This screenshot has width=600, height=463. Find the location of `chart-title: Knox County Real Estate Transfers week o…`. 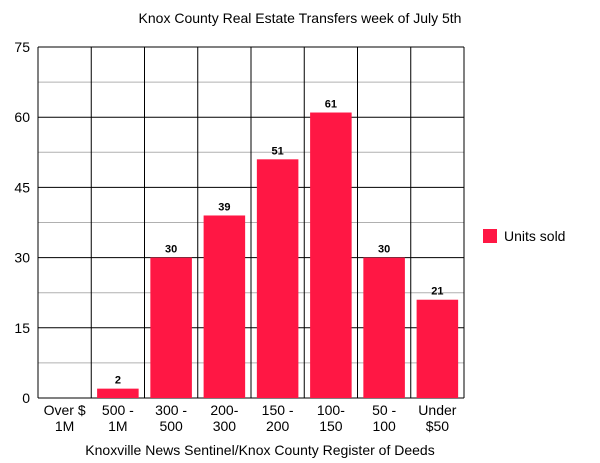

chart-title: Knox County Real Estate Transfers week o… is located at coordinates (300, 18).